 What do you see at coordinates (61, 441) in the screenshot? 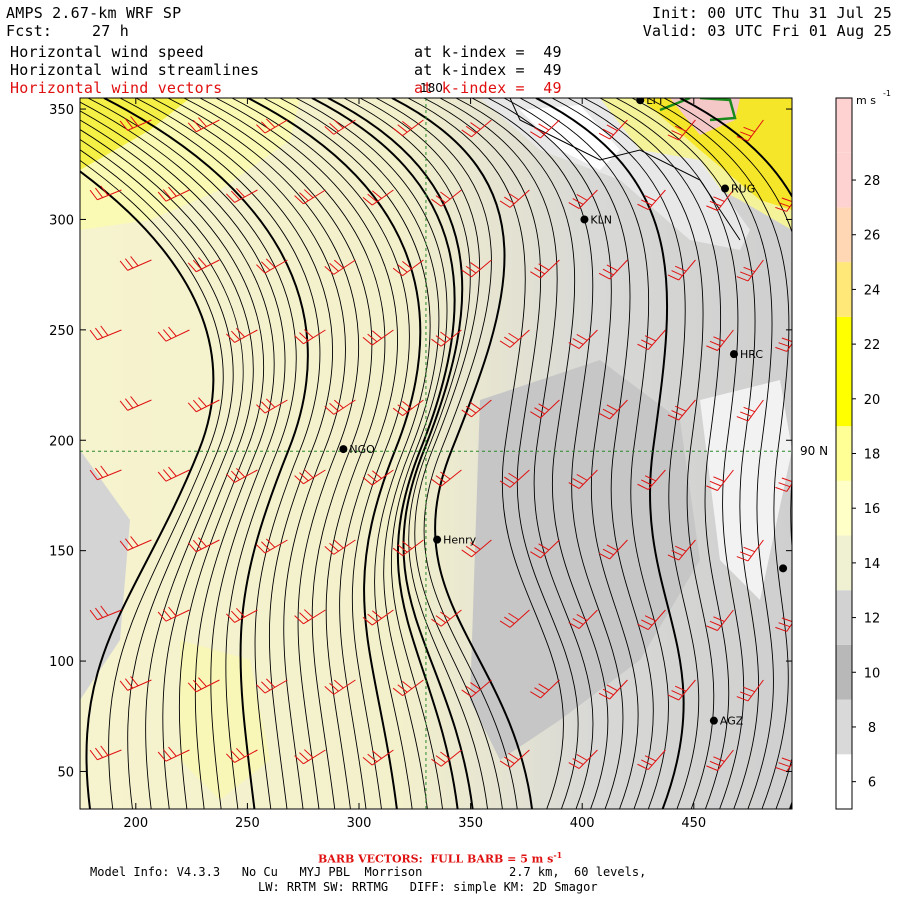
I see `y-tick-label: 200` at bounding box center [61, 441].